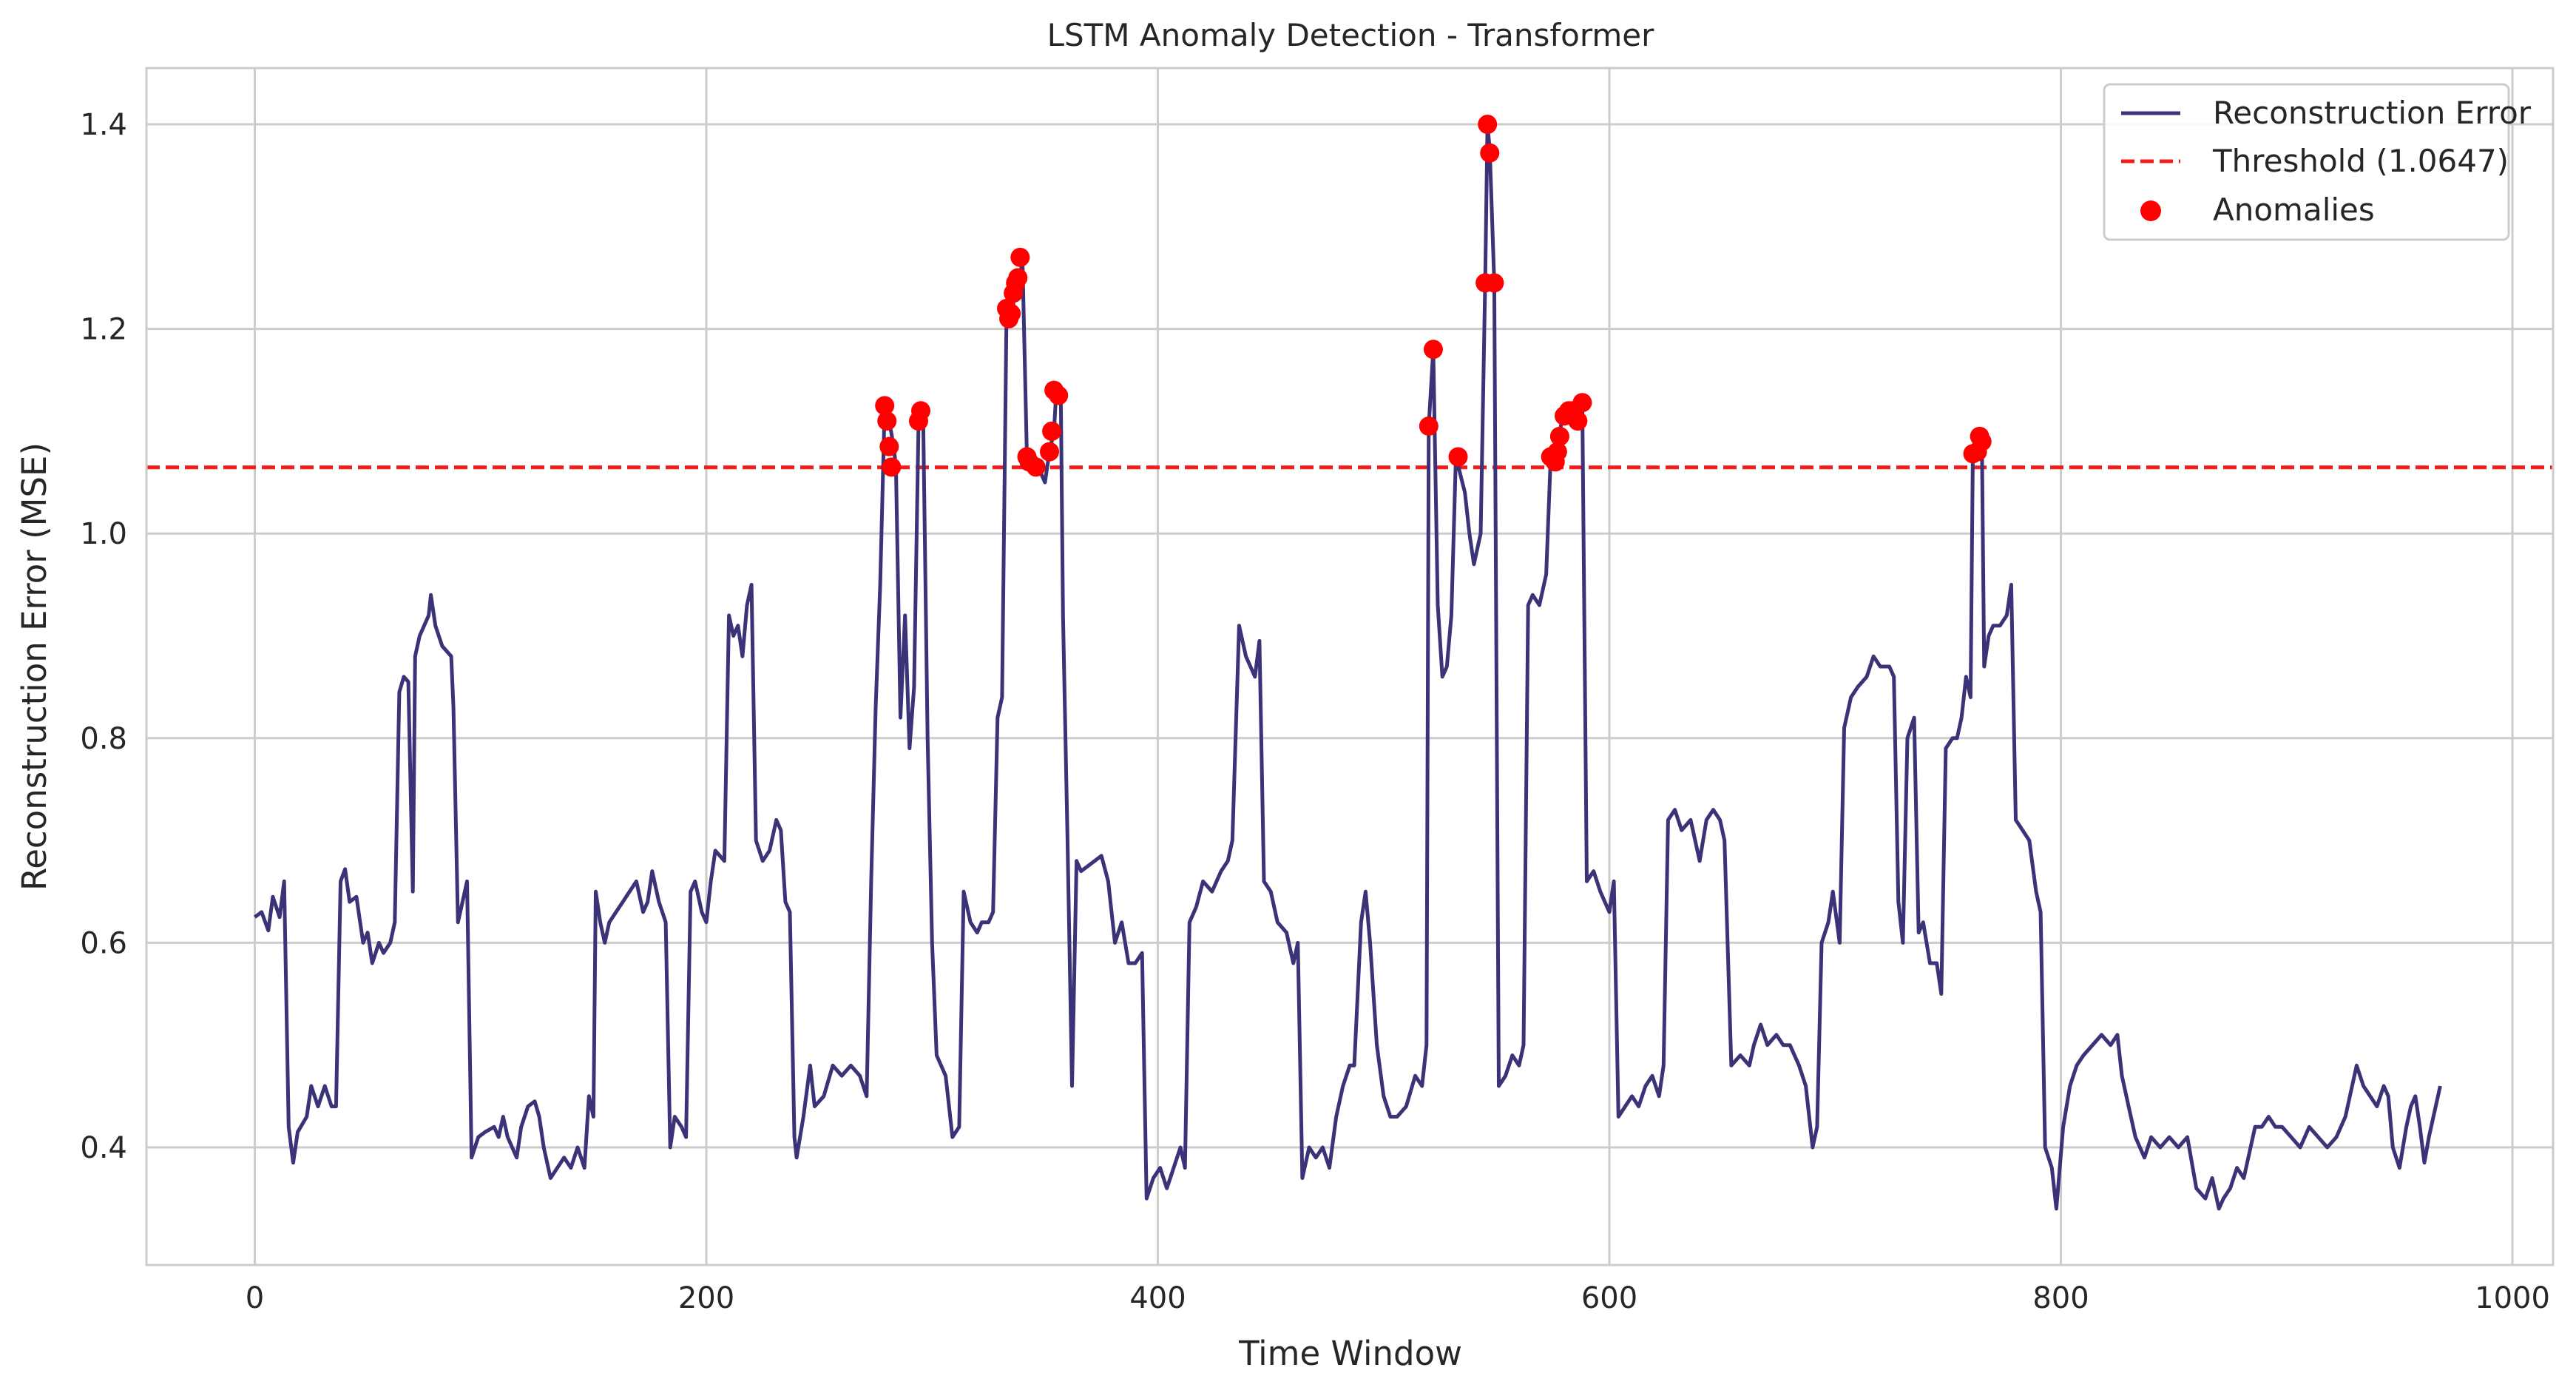  What do you see at coordinates (1350, 1354) in the screenshot?
I see `x-axis-label: Time Window` at bounding box center [1350, 1354].